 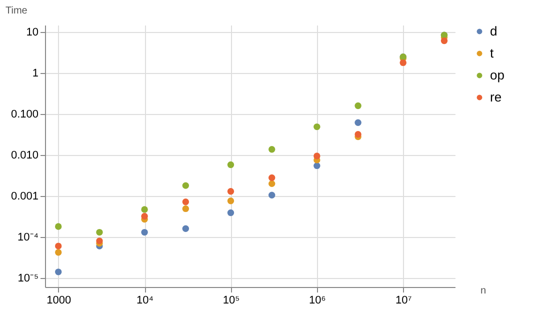 What do you see at coordinates (17, 11) in the screenshot?
I see `y-axis-title: Time` at bounding box center [17, 11].